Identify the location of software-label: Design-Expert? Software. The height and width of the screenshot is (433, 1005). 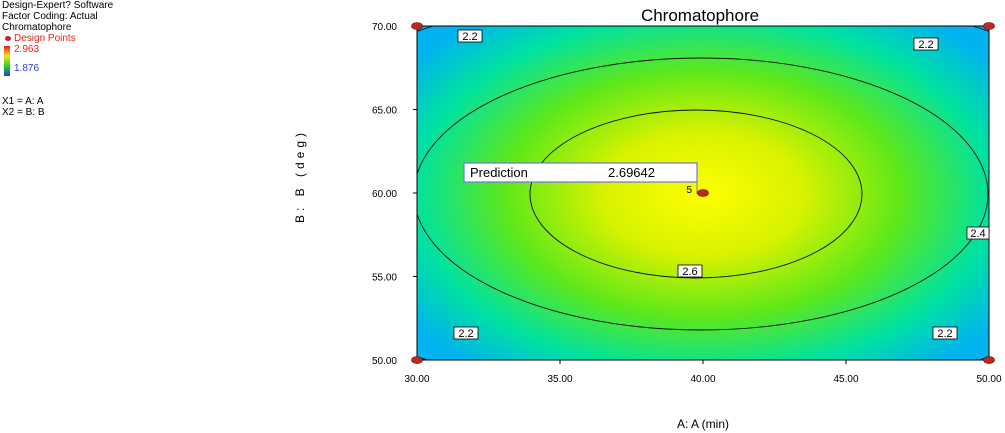
(58, 5).